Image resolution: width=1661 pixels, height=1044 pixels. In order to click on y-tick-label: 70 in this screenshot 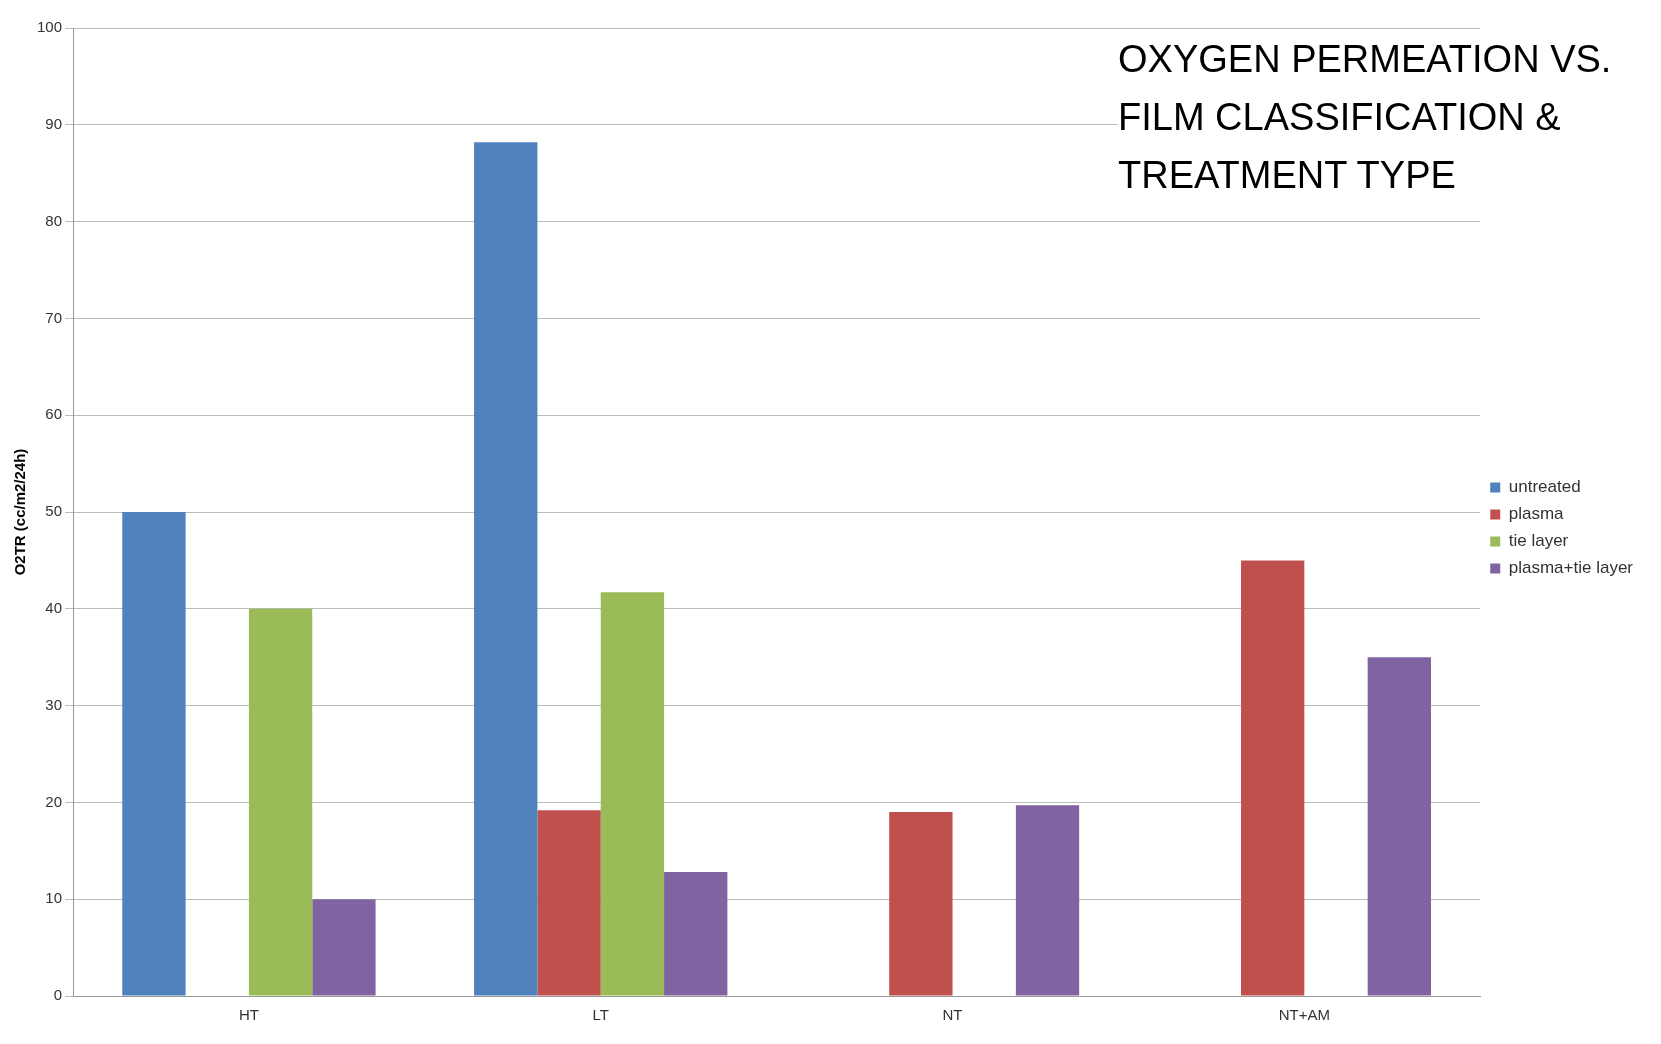, I will do `click(54, 317)`.